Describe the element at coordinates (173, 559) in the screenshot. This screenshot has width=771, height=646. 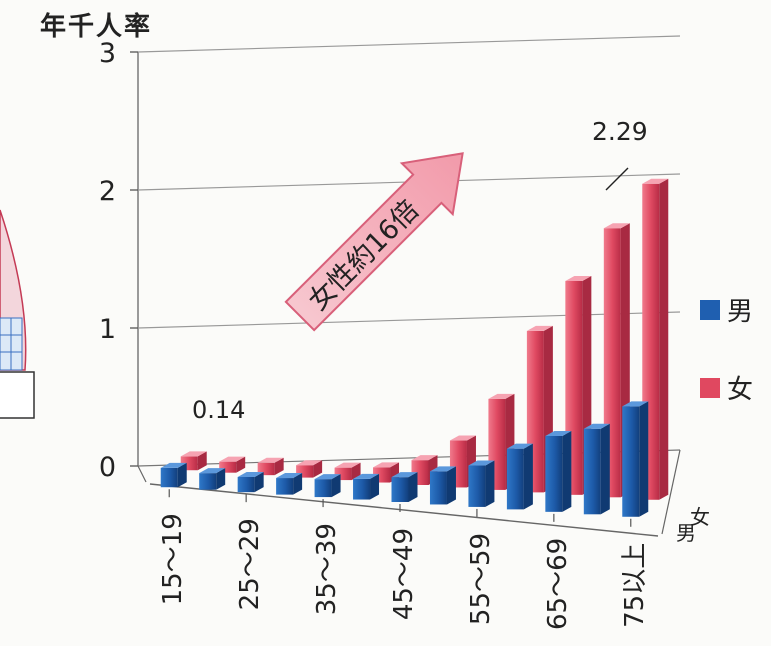
I see `x-tick-label: 15～19` at that location.